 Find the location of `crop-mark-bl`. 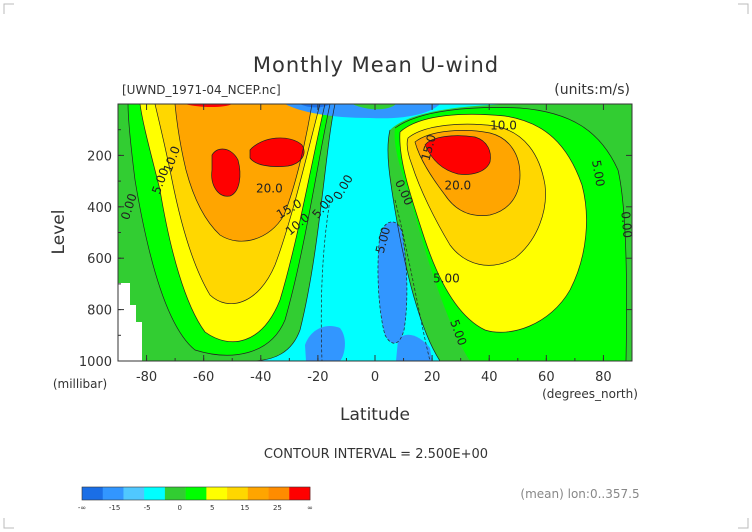

crop-mark-bl is located at coordinates (8, 523).